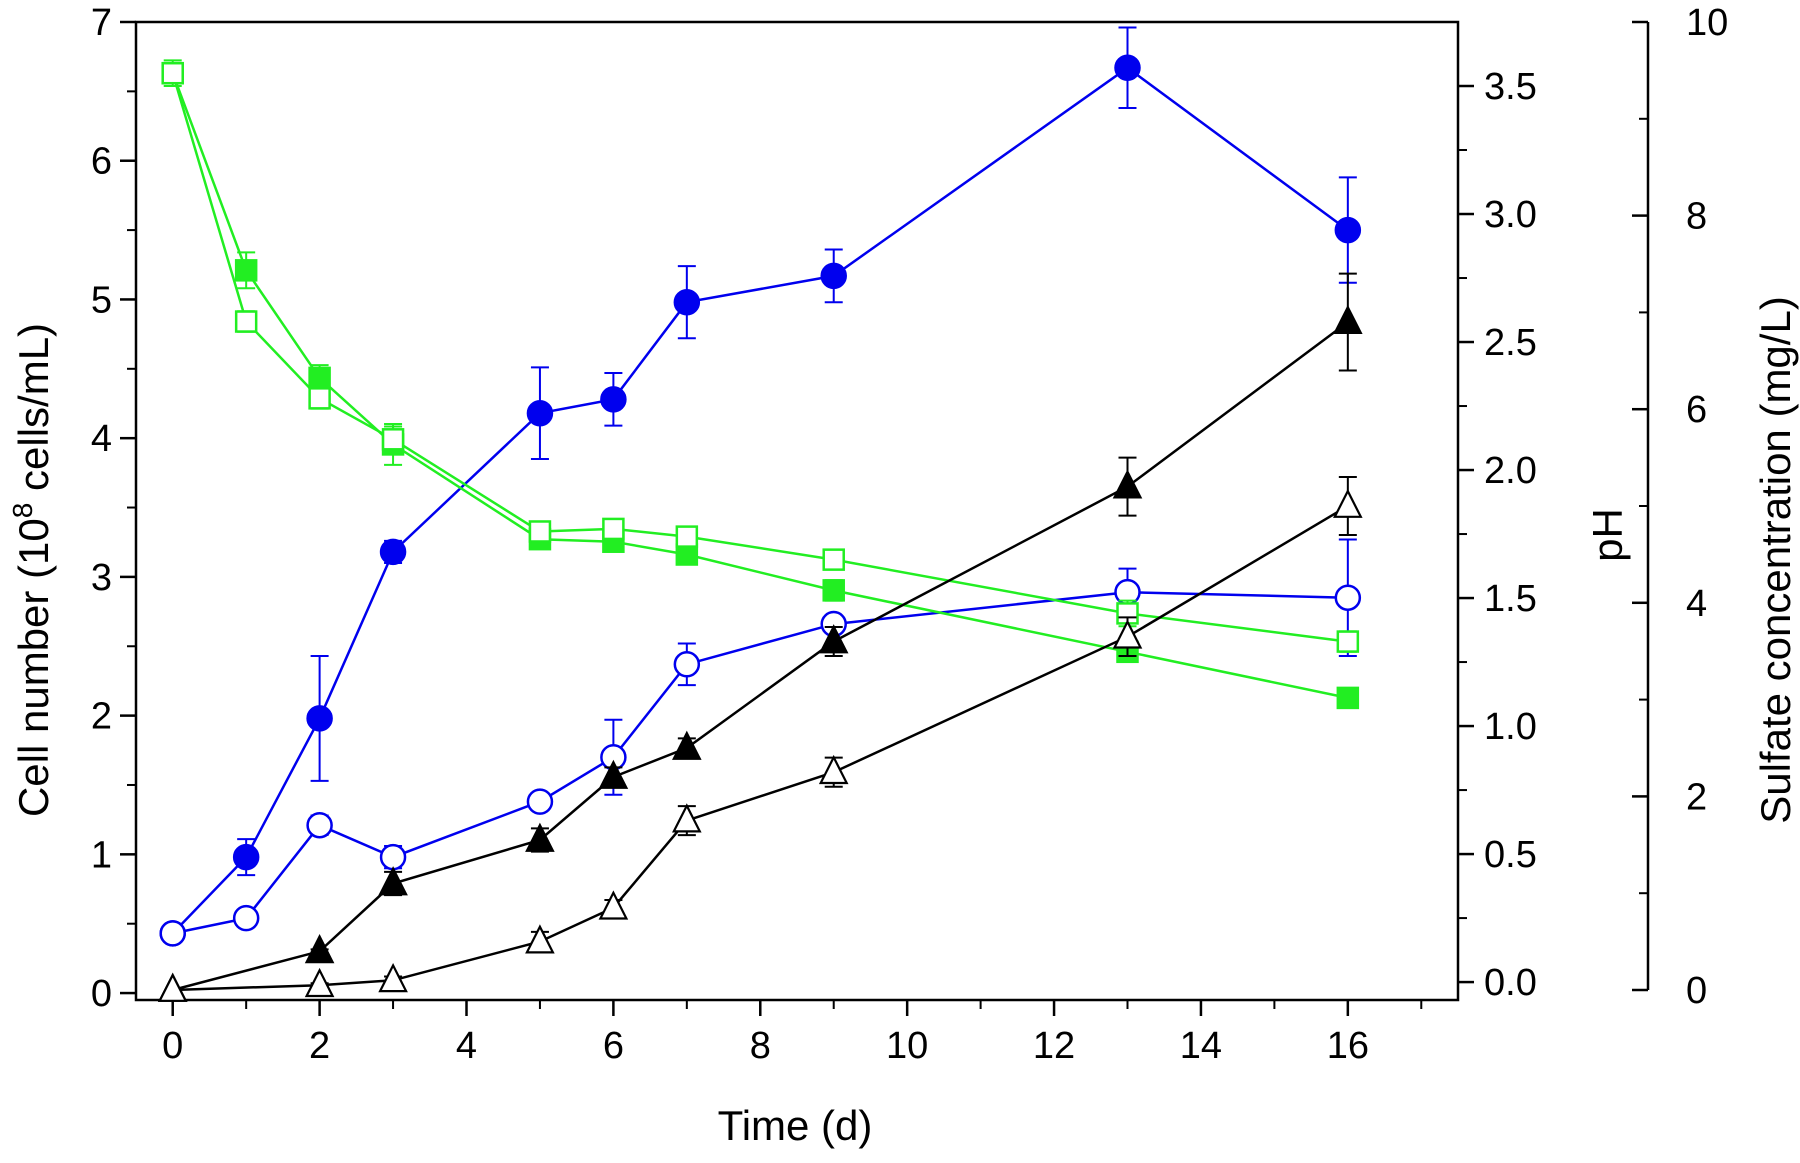 The height and width of the screenshot is (1163, 1800). I want to click on ph-tick-label: 2.0, so click(1510, 471).